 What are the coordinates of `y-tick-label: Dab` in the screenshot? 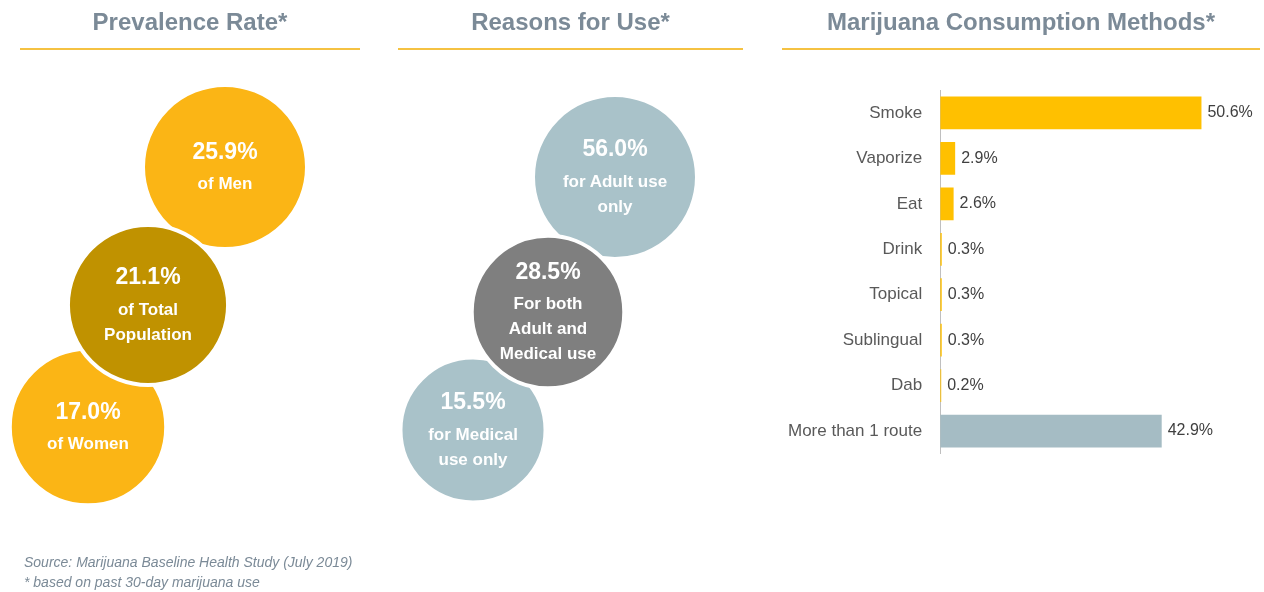 It's located at (907, 385).